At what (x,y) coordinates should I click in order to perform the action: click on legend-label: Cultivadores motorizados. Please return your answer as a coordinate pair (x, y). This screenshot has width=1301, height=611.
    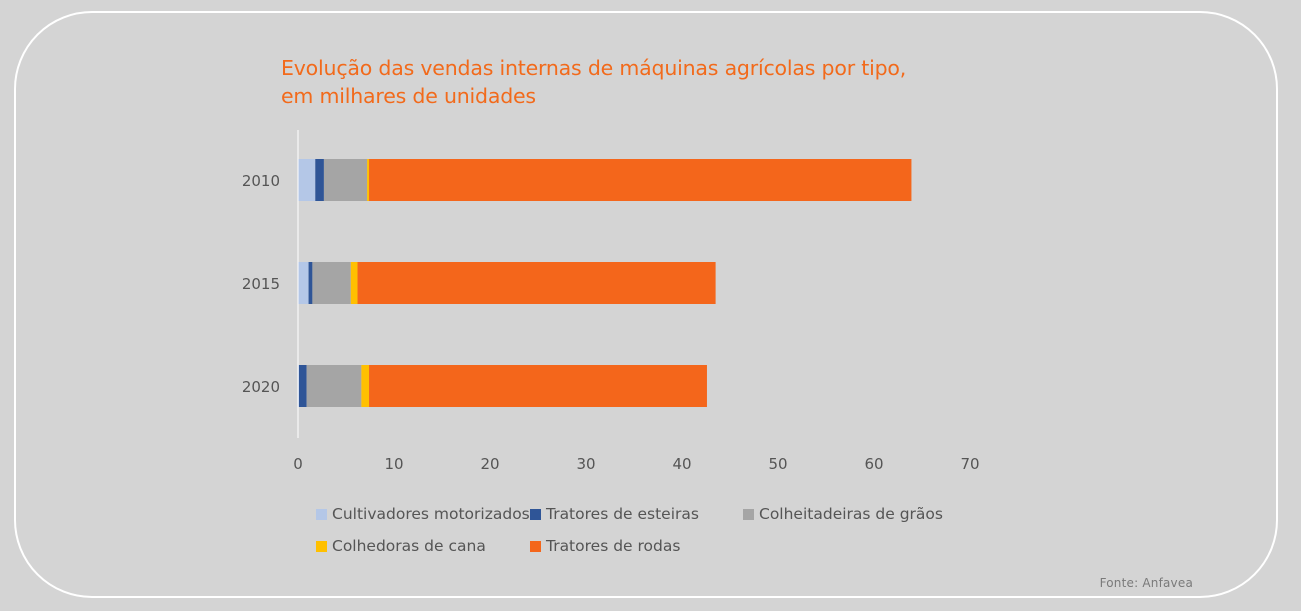
    Looking at the image, I should click on (431, 514).